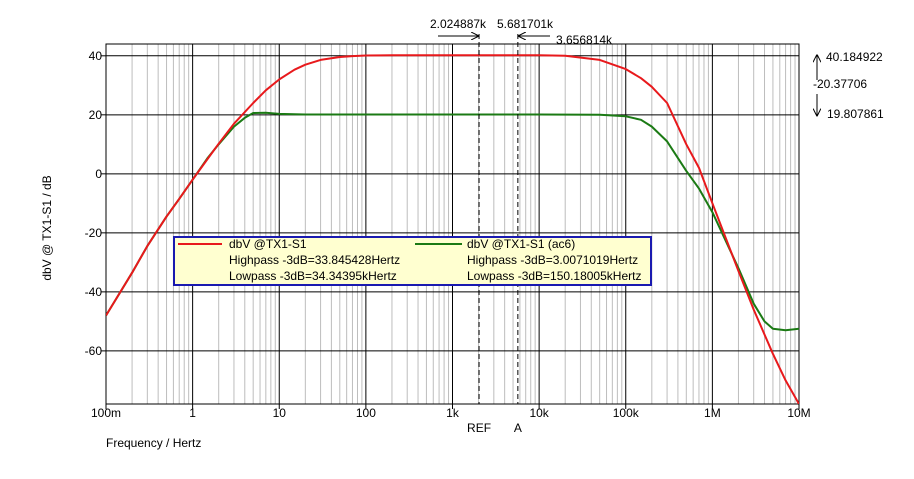  Describe the element at coordinates (153, 443) in the screenshot. I see `x-axis-label: Frequency / Hertz` at that location.